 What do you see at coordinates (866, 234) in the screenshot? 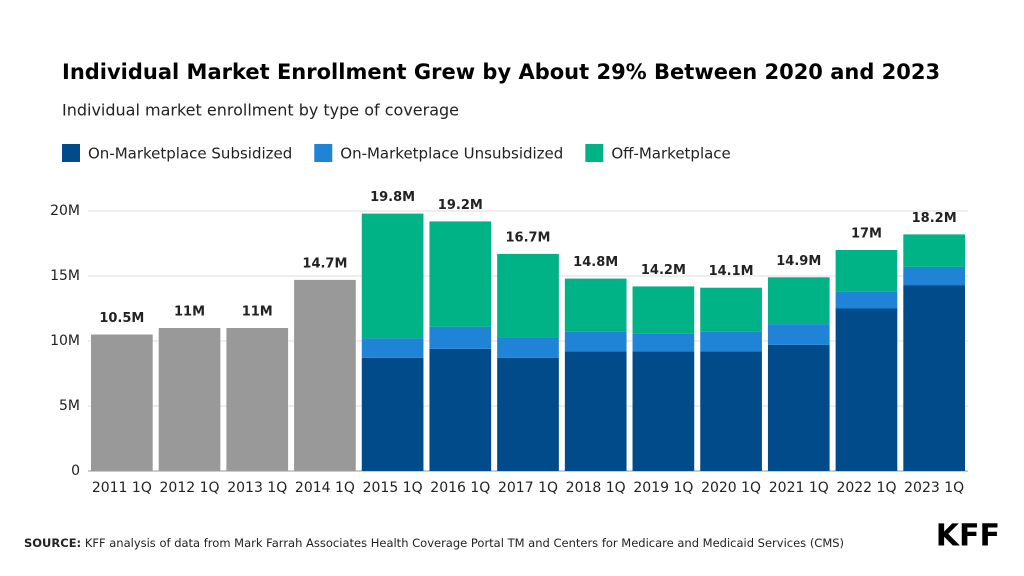
I see `total-label: 17M` at bounding box center [866, 234].